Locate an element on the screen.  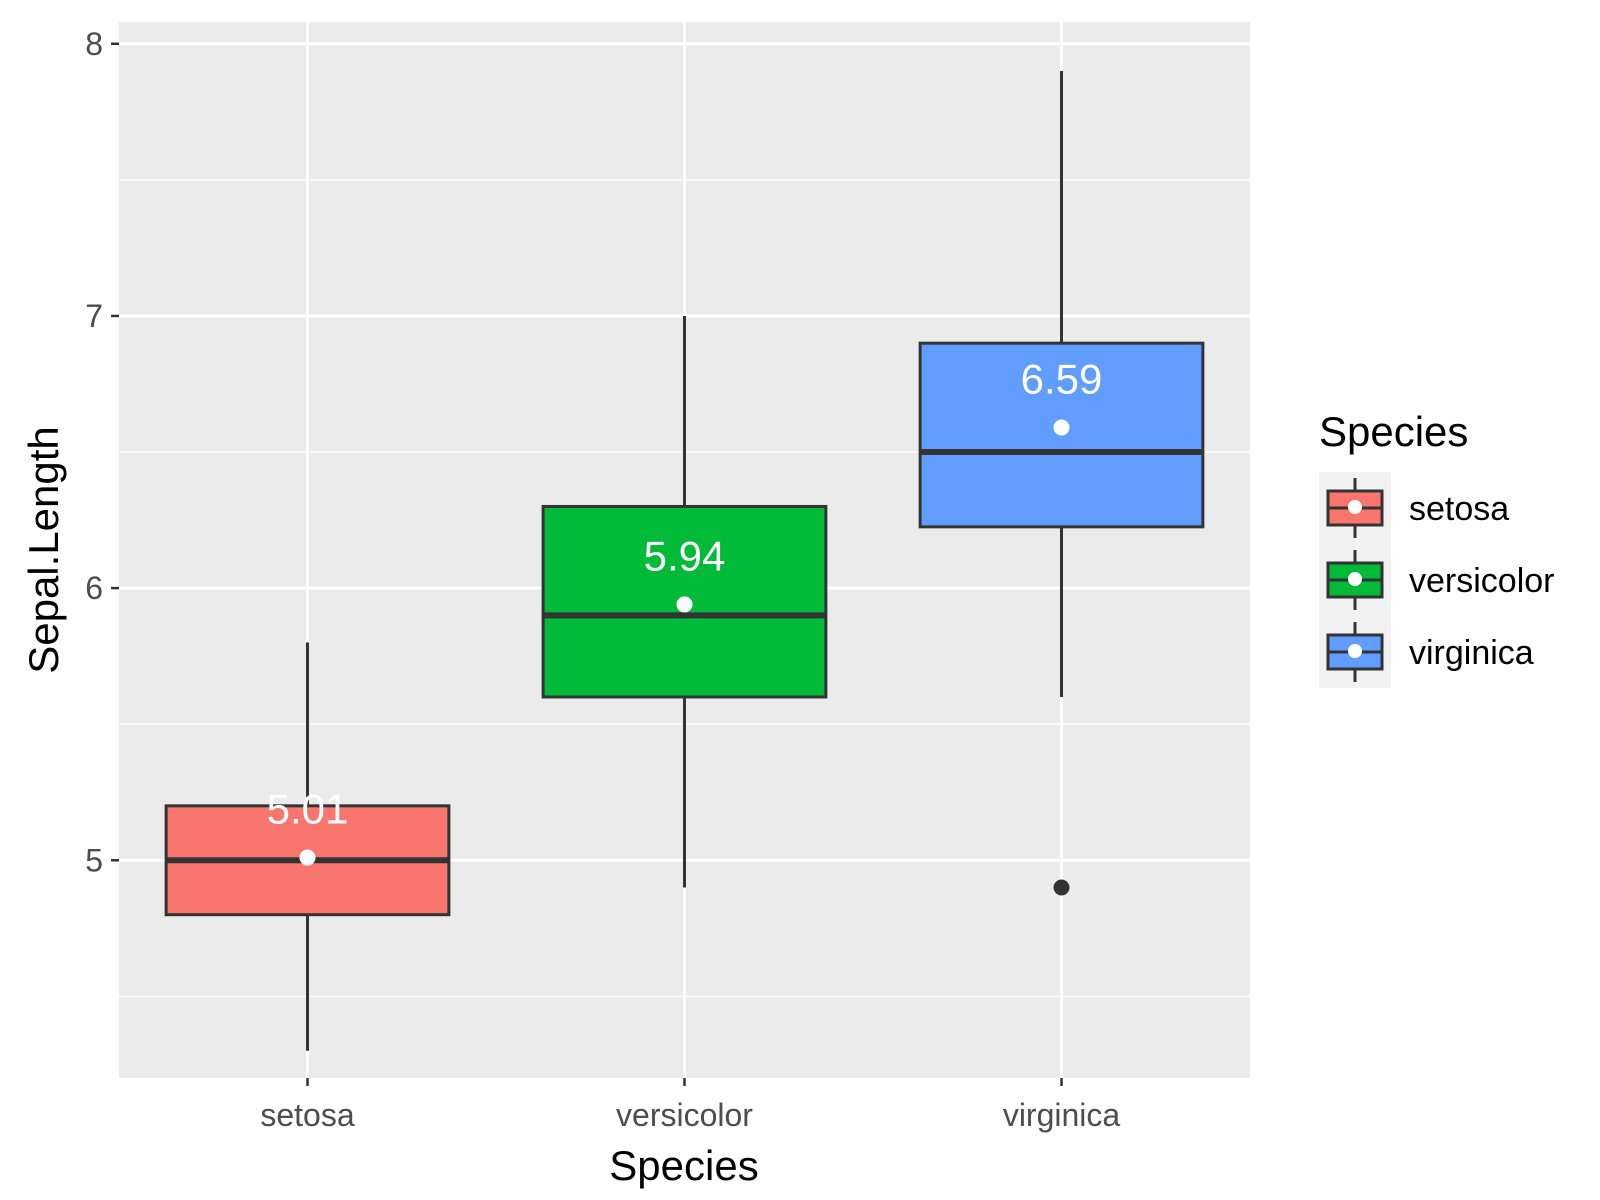
legend-item-setosa: setosa is located at coordinates (1414, 508).